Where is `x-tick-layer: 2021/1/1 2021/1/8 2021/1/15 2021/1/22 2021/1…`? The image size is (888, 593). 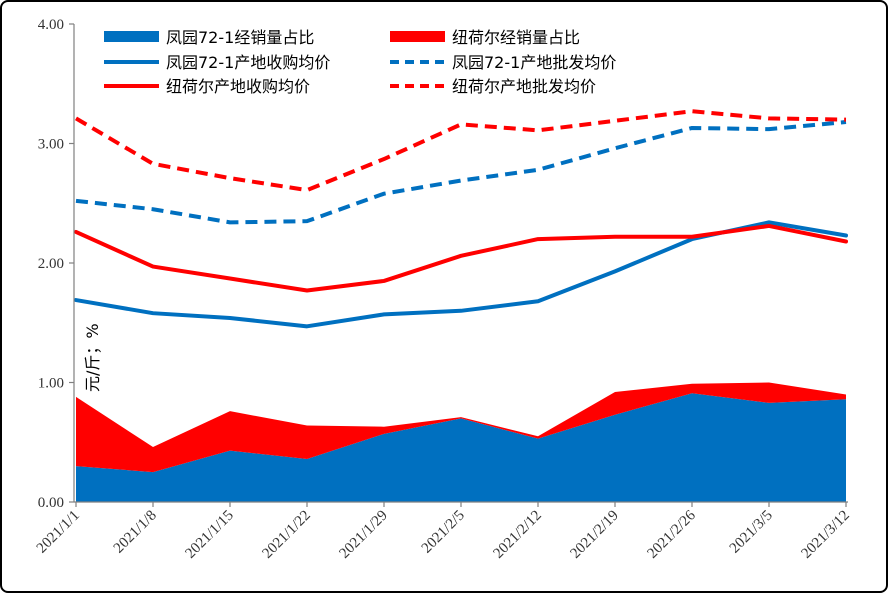
x-tick-layer: 2021/1/1 2021/1/8 2021/1/15 2021/1/22 2021/1… is located at coordinates (443, 532).